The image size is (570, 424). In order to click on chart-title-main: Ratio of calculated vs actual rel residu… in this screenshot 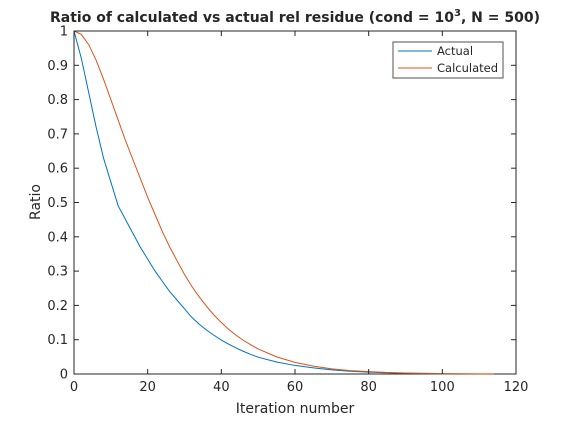, I will do `click(252, 18)`.